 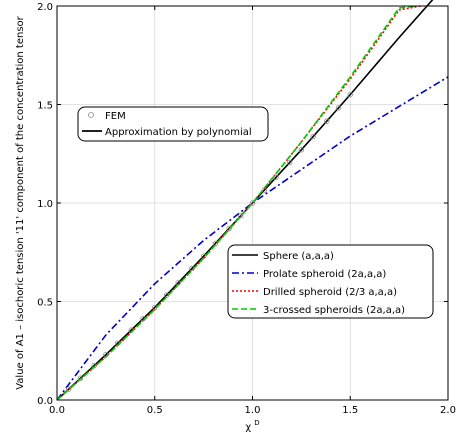 What do you see at coordinates (334, 310) in the screenshot?
I see `legend-bottom-label: 3-crossed spheroids (2a,a,a)` at bounding box center [334, 310].